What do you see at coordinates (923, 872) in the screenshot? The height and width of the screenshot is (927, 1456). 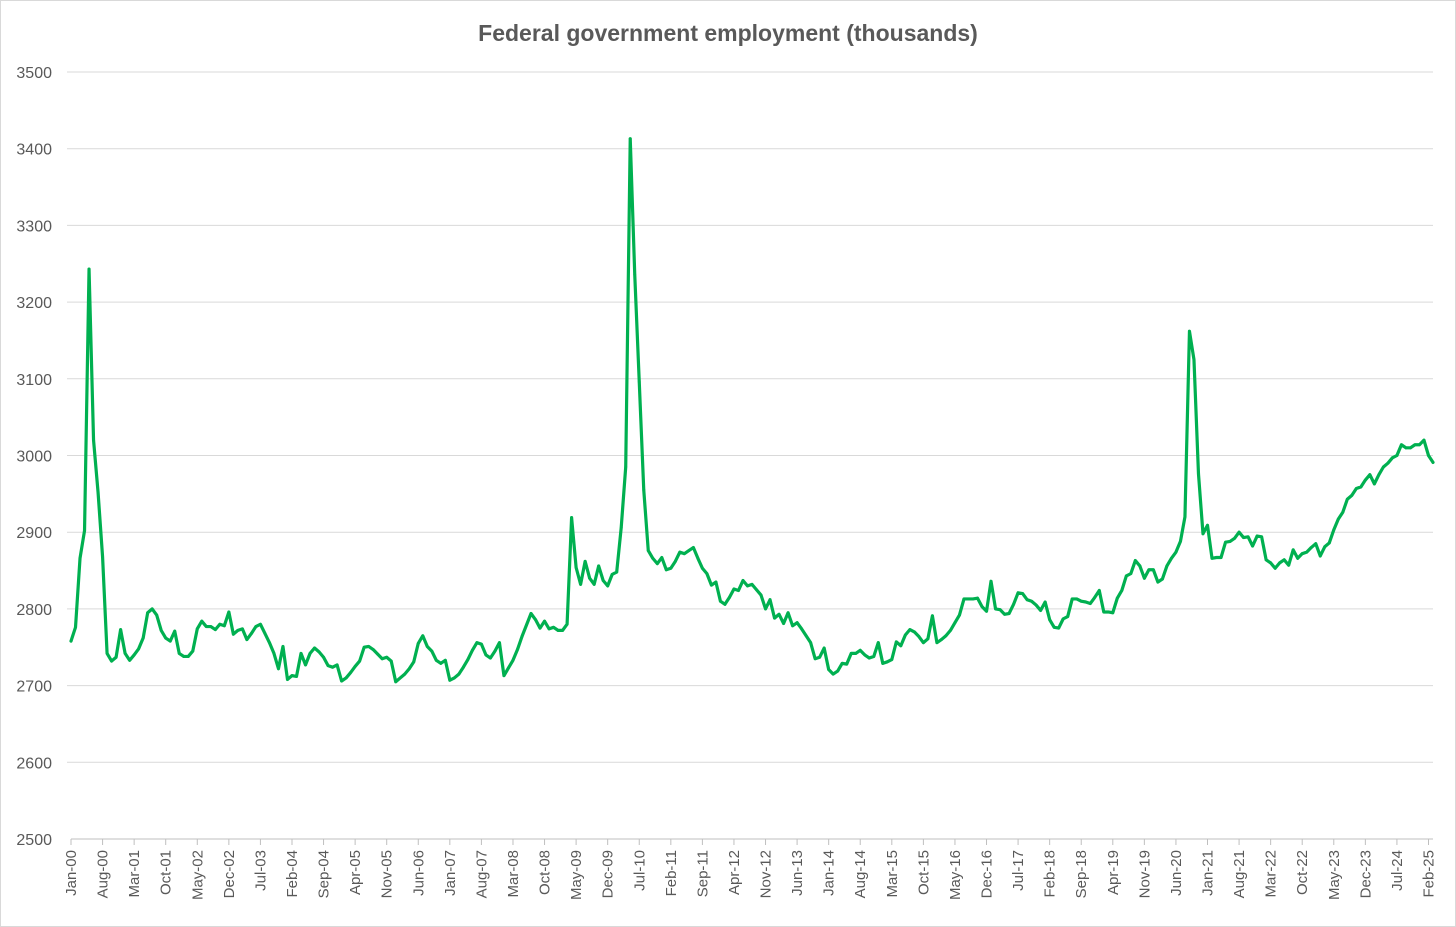 I see `x-tick-label-Oct-15: Oct-15` at bounding box center [923, 872].